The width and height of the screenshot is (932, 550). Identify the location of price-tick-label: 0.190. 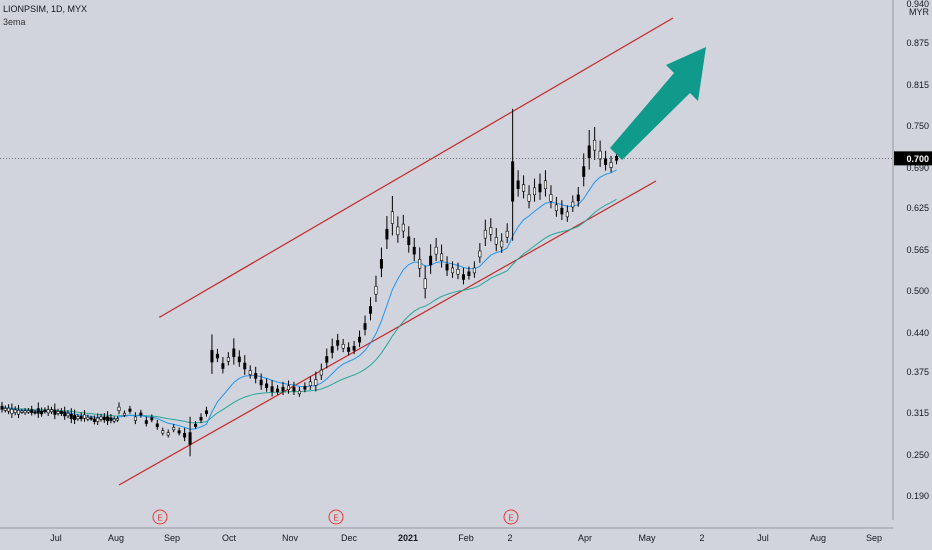
(917, 496).